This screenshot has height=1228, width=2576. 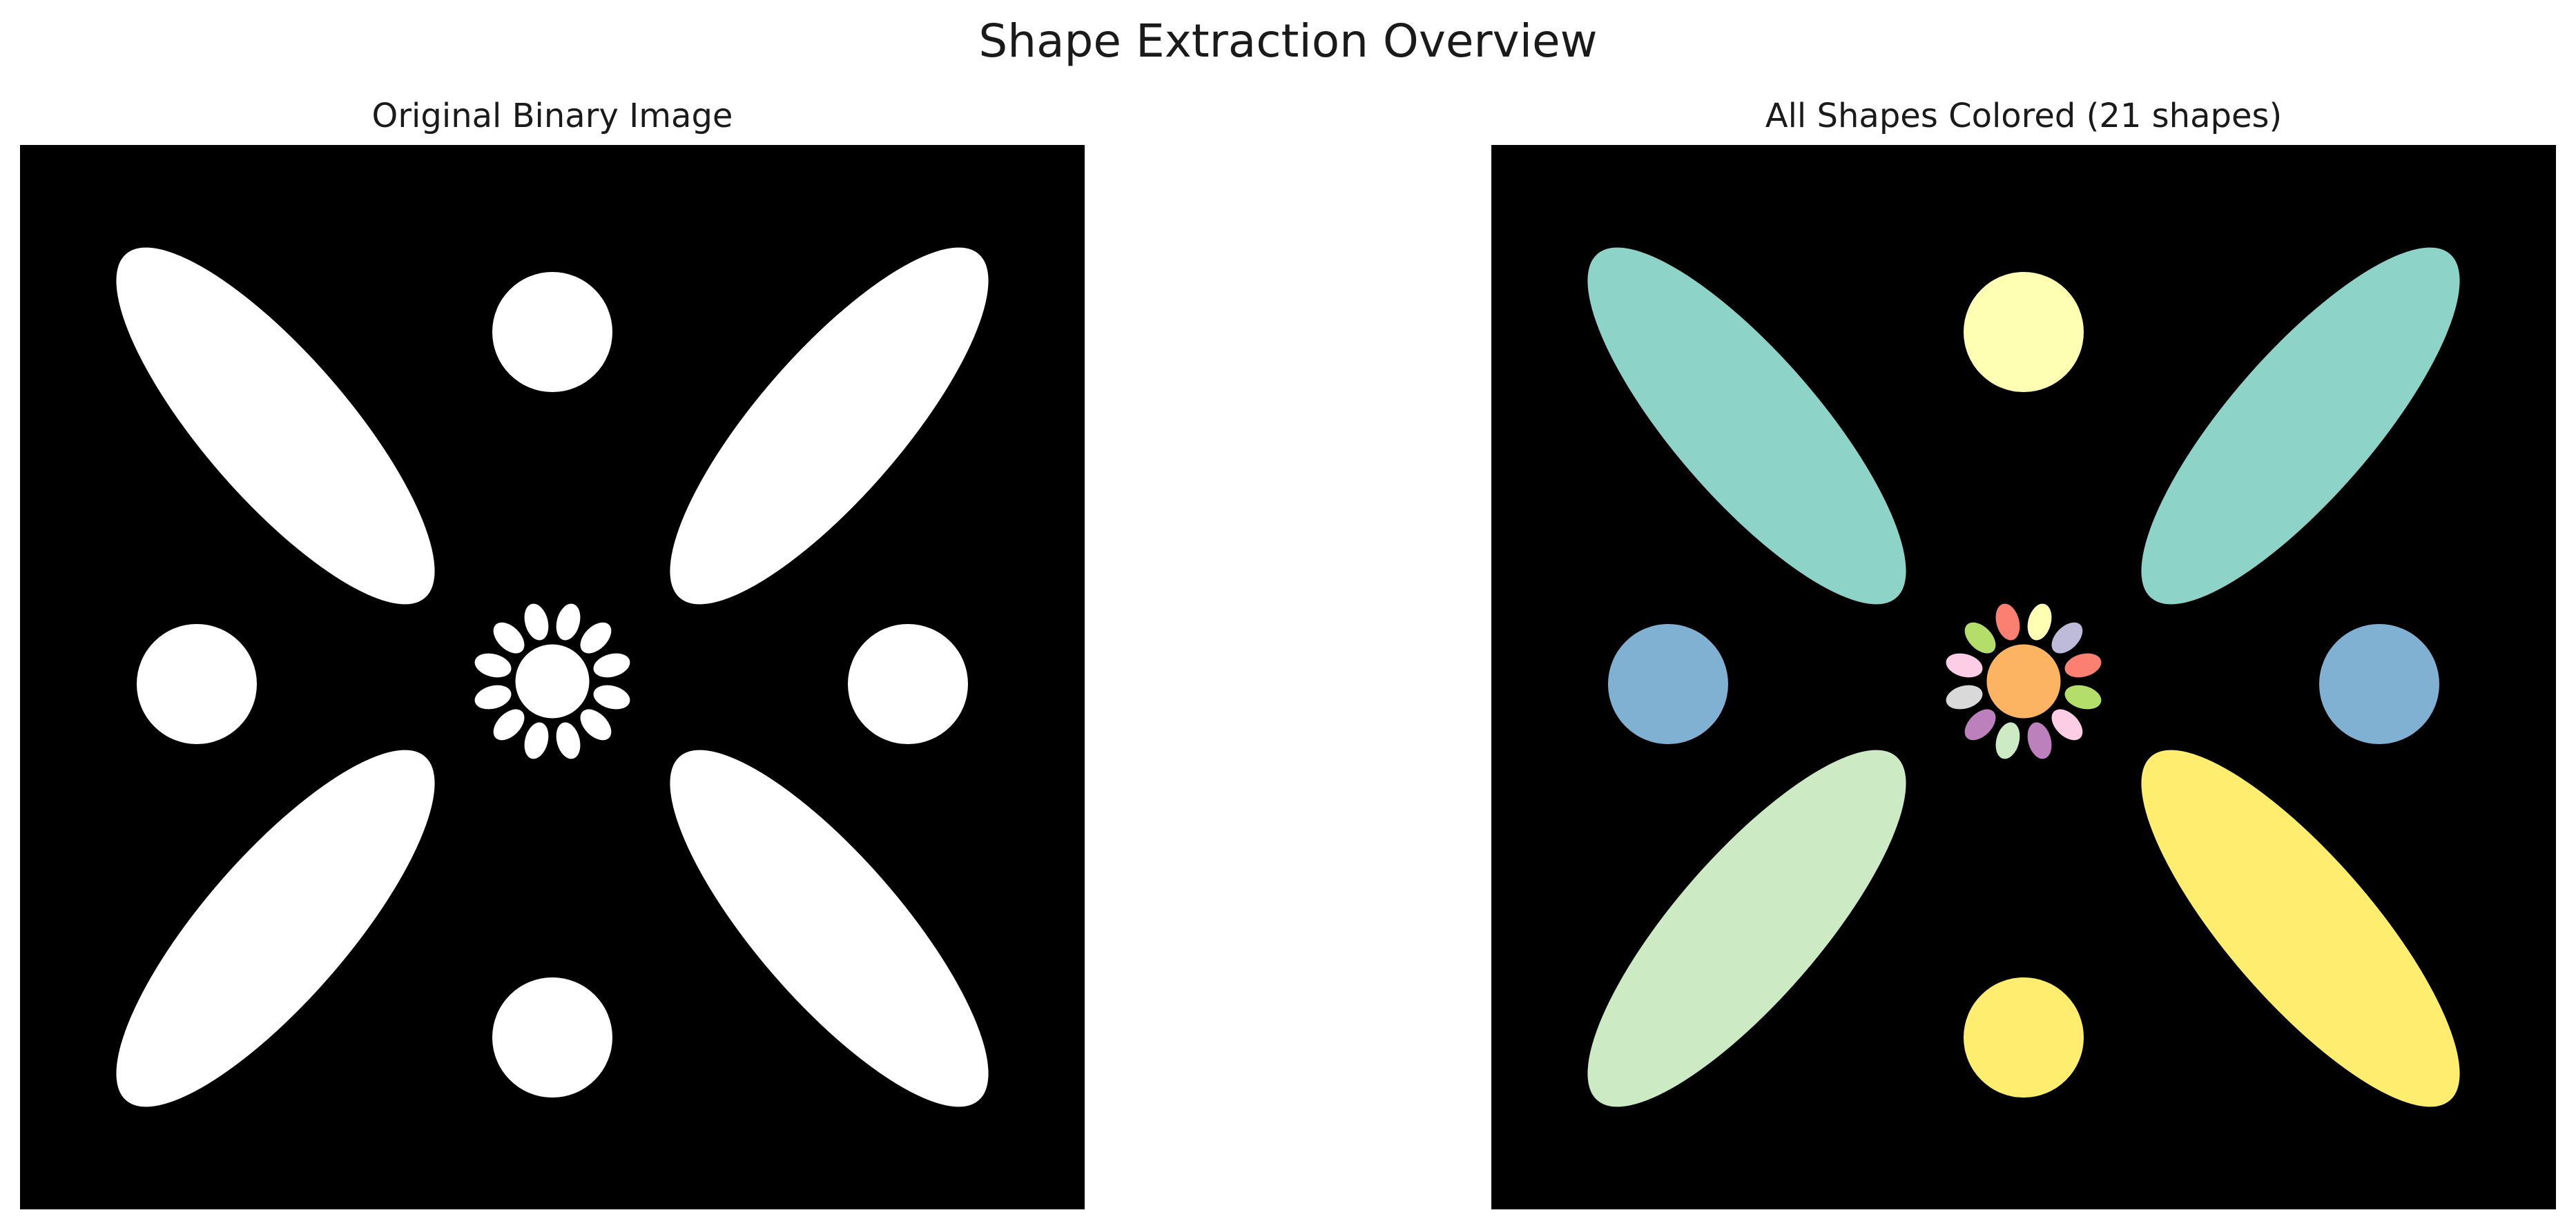 I want to click on colored-center-disc, so click(x=2024, y=681).